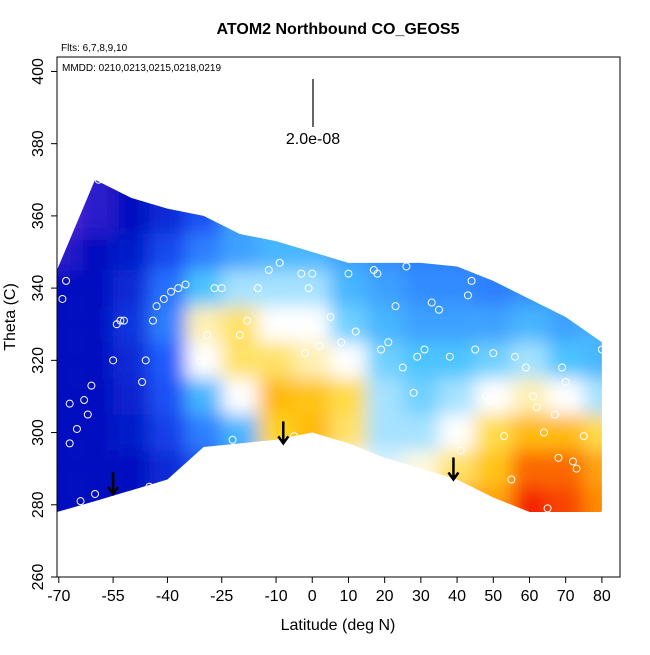 The image size is (650, 655). I want to click on x-tick-label: 50, so click(493, 596).